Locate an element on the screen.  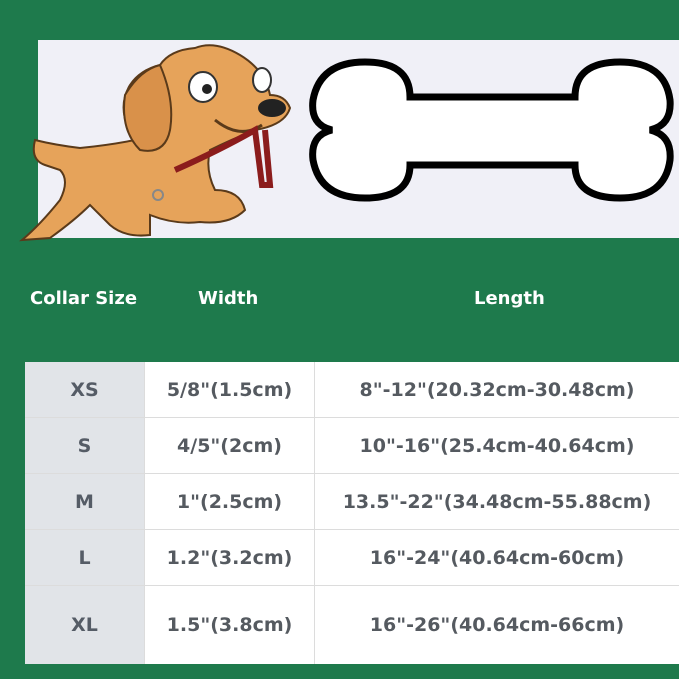
width-cell: 4/5"(2cm) is located at coordinates (230, 445).